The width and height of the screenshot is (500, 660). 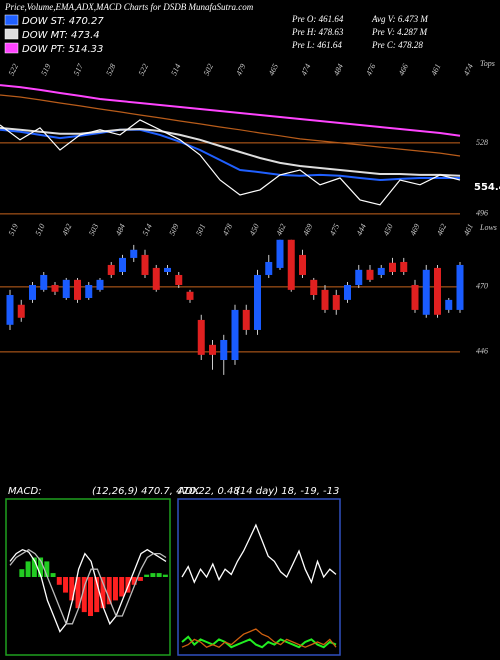 I want to click on info-text: Pre L: 461.64, so click(x=316, y=45).